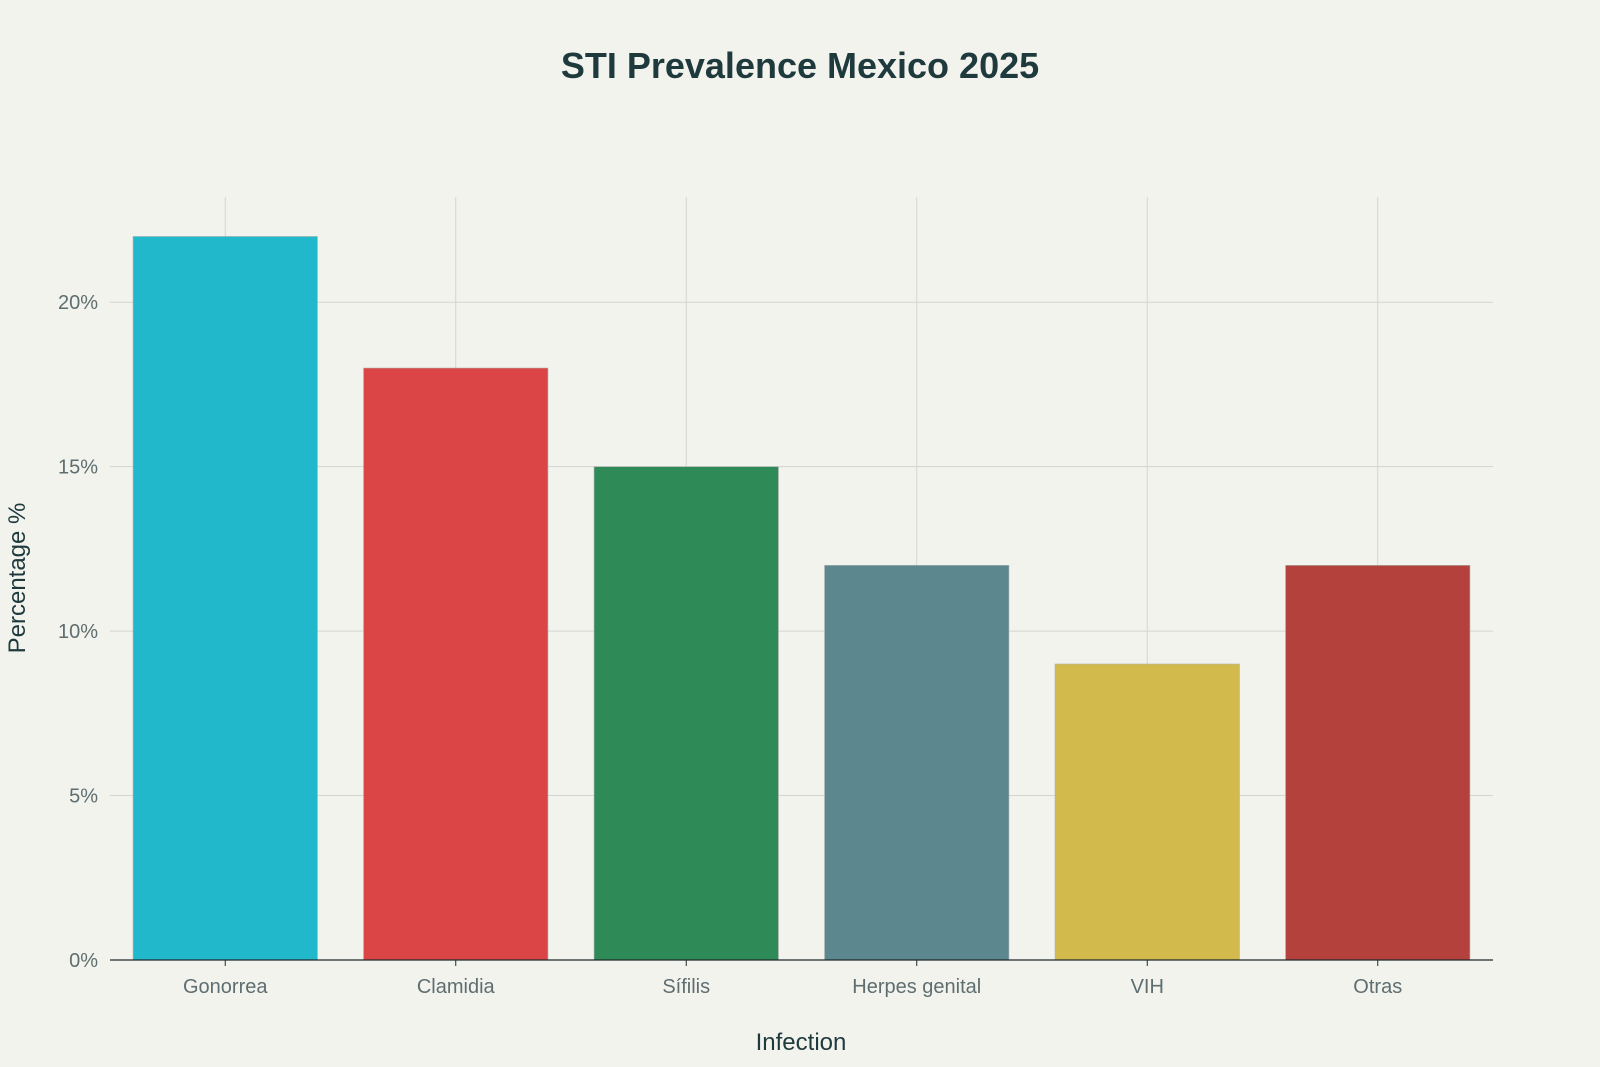  What do you see at coordinates (800, 65) in the screenshot?
I see `chart-title: STI Prevalence Mexico 2025` at bounding box center [800, 65].